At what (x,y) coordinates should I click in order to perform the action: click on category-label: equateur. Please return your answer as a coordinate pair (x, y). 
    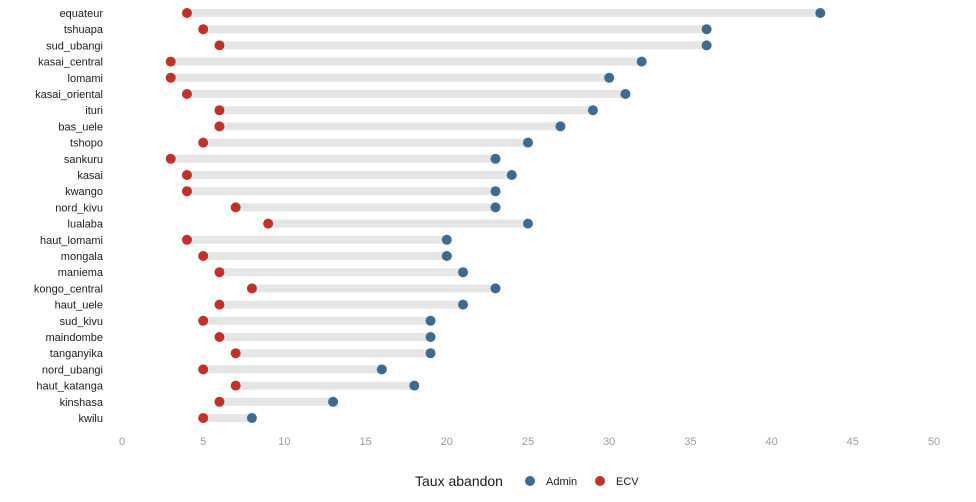
    Looking at the image, I should click on (82, 14).